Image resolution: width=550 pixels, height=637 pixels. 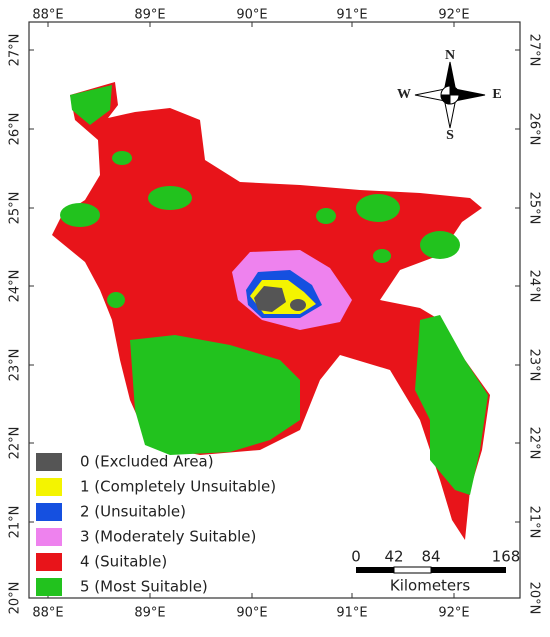 I want to click on scale-label: 42, so click(x=393, y=557).